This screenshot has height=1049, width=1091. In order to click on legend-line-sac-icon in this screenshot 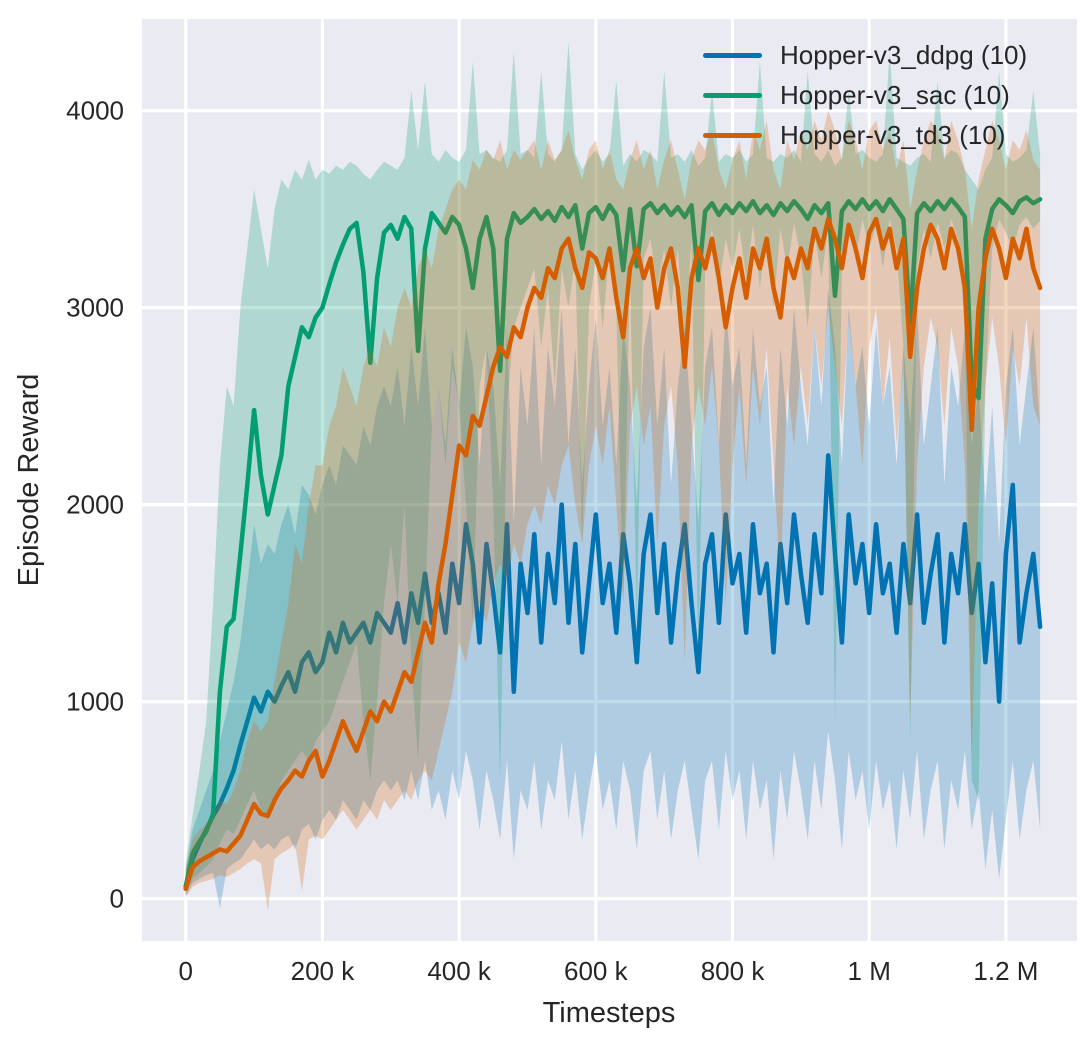, I will do `click(732, 95)`.